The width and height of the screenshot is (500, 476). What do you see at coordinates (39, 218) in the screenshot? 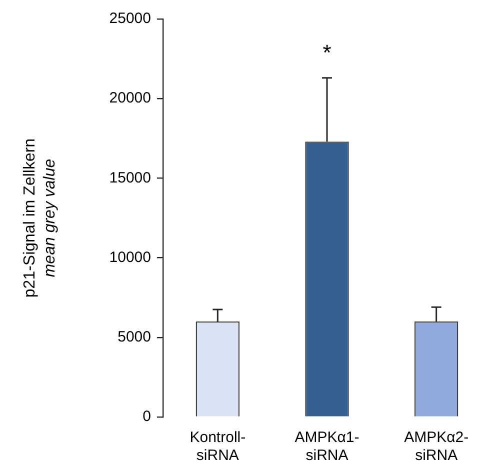
I see `y-axis-title: p21-Signal im Zellkern mean grey value` at bounding box center [39, 218].